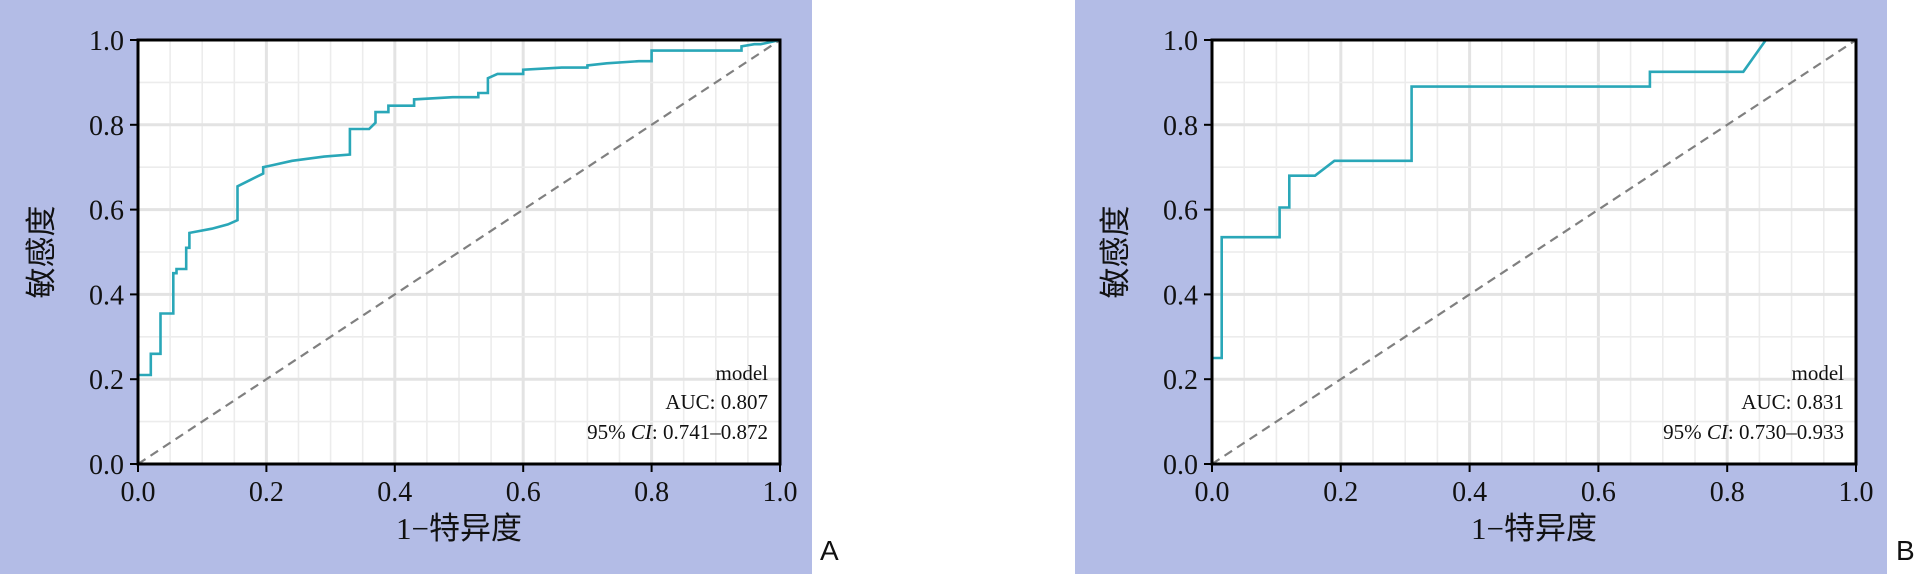 The width and height of the screenshot is (1915, 574). What do you see at coordinates (829, 550) in the screenshot?
I see `panel-label-a: A` at bounding box center [829, 550].